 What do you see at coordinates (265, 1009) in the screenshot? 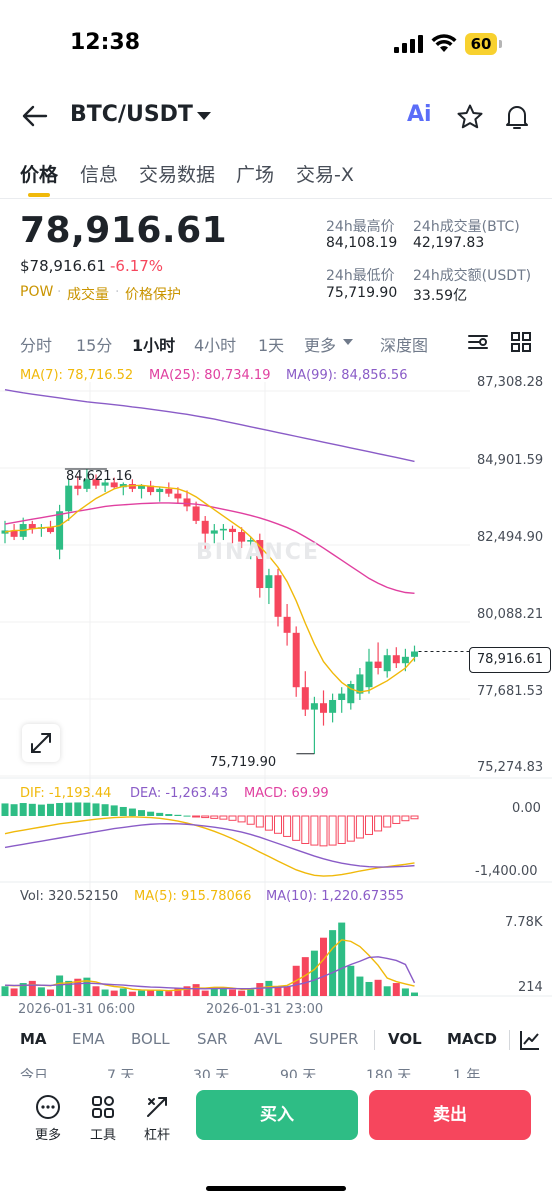
I see `x-time-label: 2026-01-31 23:00` at bounding box center [265, 1009].